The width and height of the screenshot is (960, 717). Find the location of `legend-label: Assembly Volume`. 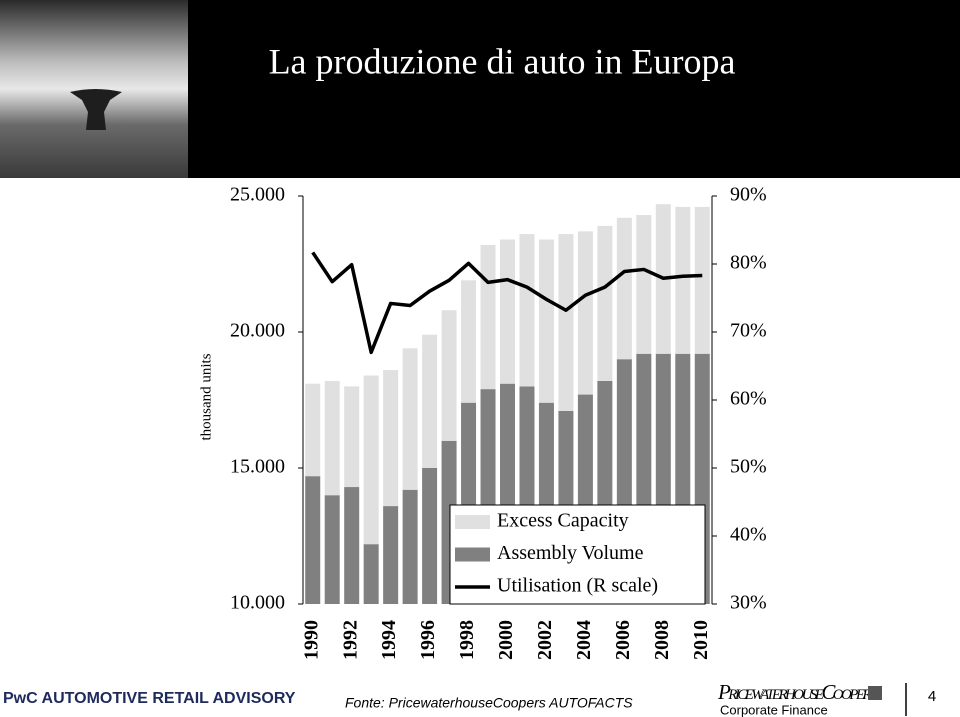

legend-label: Assembly Volume is located at coordinates (570, 553).